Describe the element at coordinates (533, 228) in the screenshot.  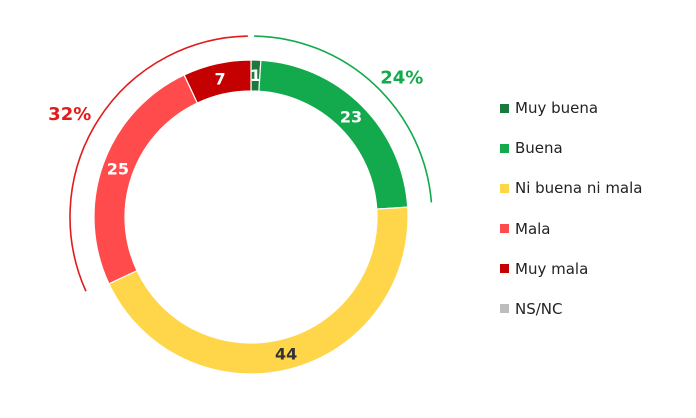
I see `legend-label: Mala` at that location.